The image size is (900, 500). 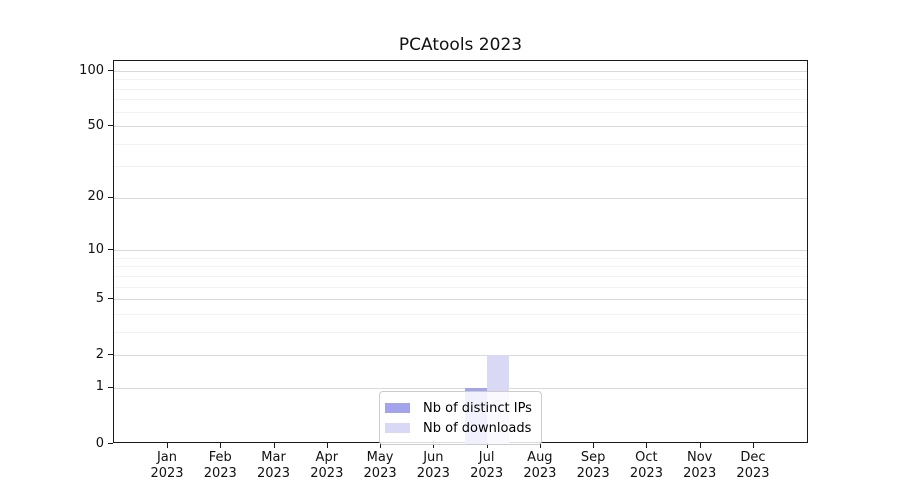 I want to click on legend-label-distinct-ips: Nb of distinct IPs, so click(x=477, y=408).